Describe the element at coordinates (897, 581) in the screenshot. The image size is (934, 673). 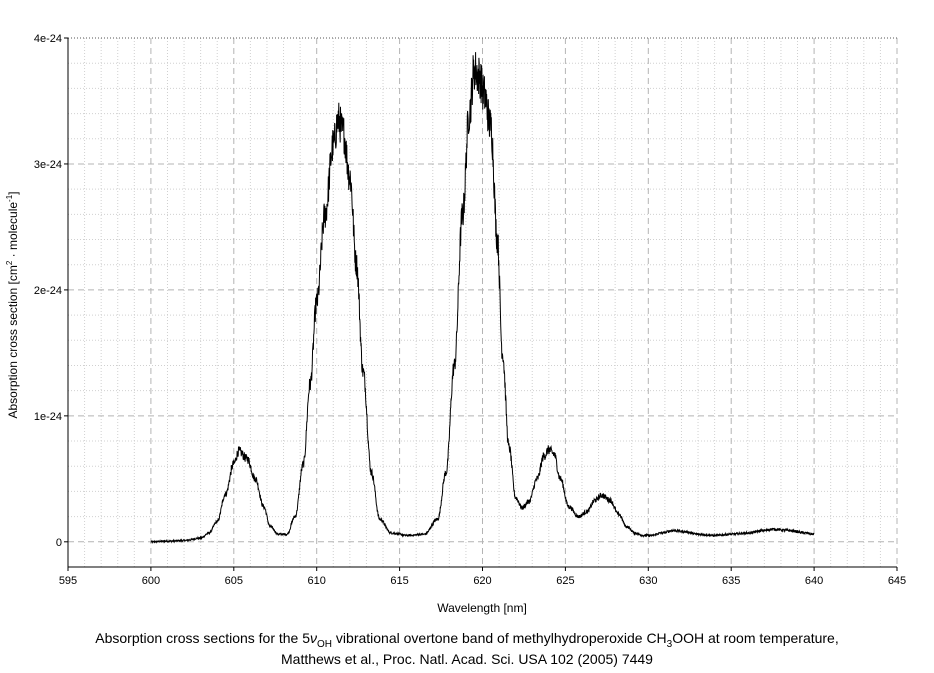
I see `x-tick-label: 645` at that location.